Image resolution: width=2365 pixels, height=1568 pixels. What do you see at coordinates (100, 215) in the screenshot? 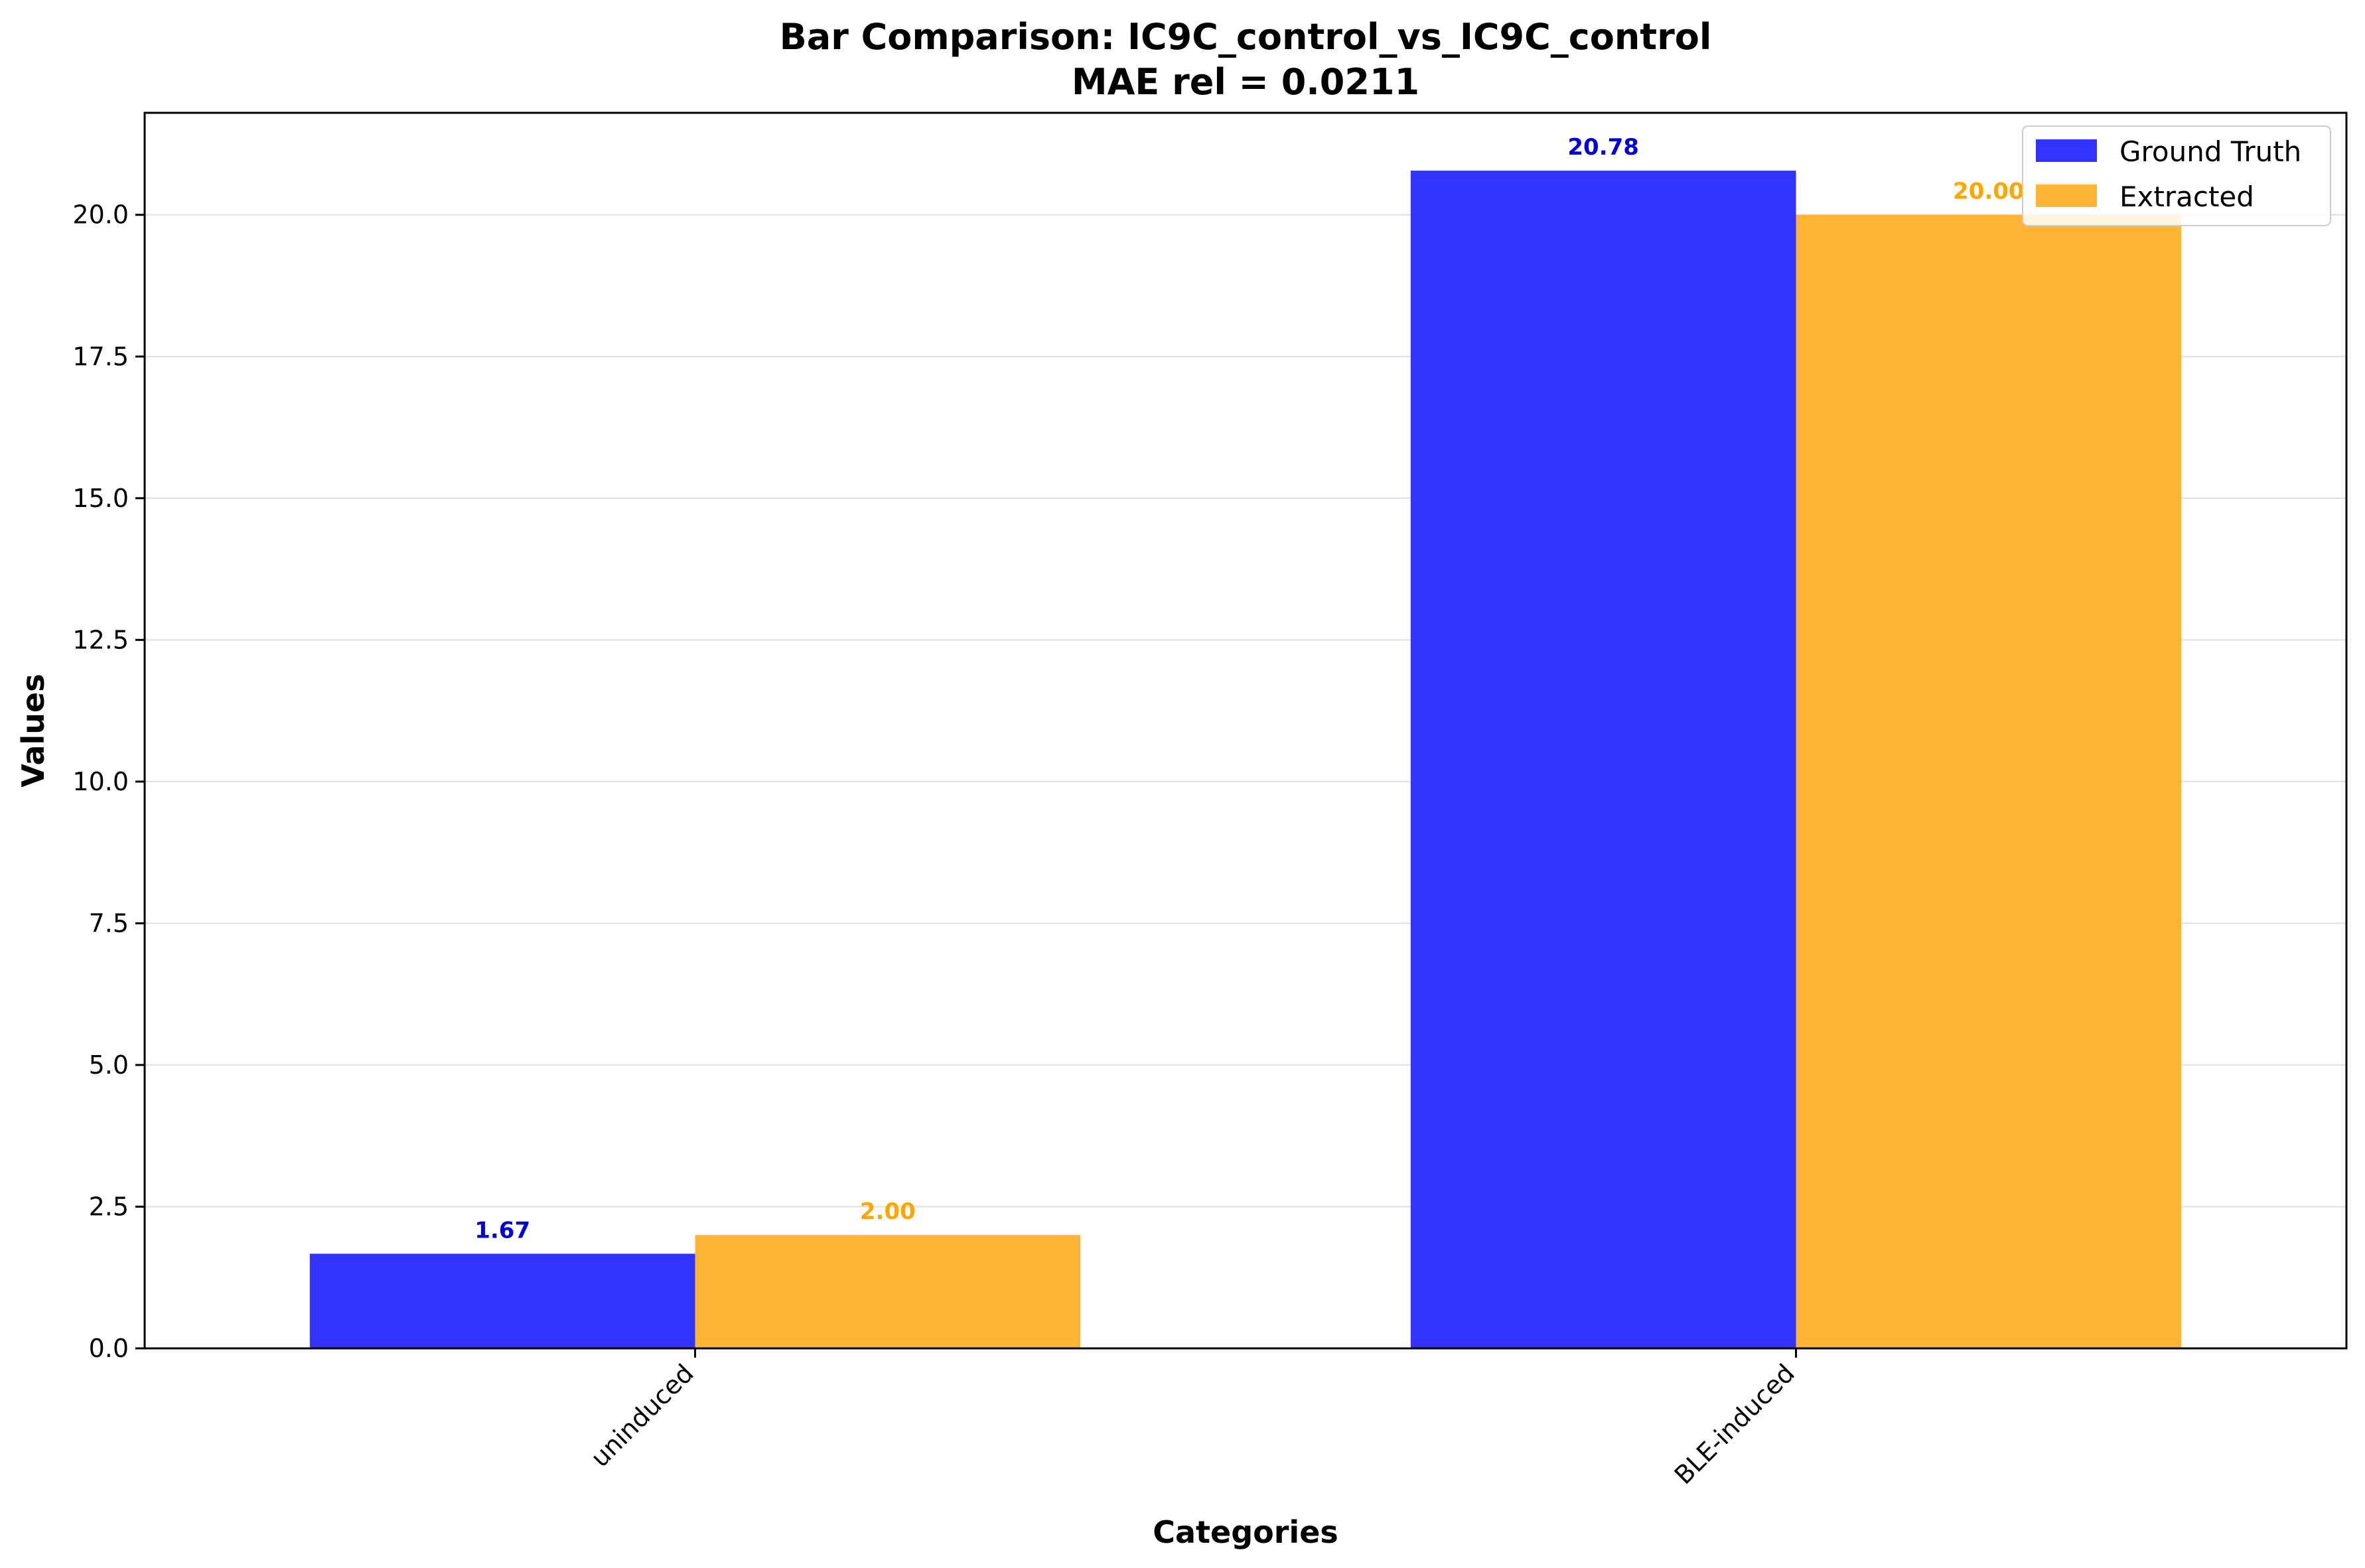
I see `y-tick-label: 20.0` at bounding box center [100, 215].